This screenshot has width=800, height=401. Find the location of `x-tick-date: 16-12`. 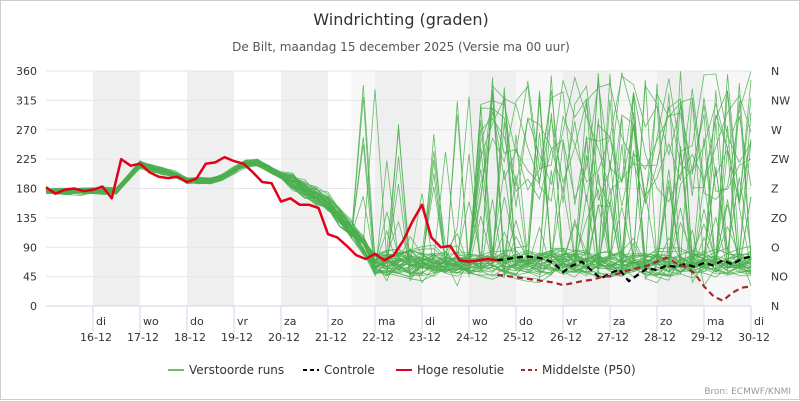

x-tick-date: 16-12 is located at coordinates (96, 337).